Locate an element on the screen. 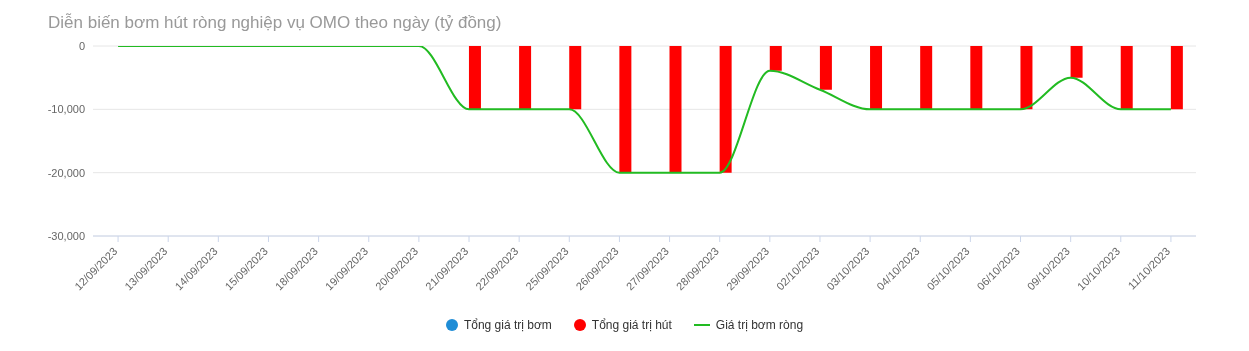 This screenshot has width=1249, height=351. y-tick-label: -20,000 is located at coordinates (66, 172).